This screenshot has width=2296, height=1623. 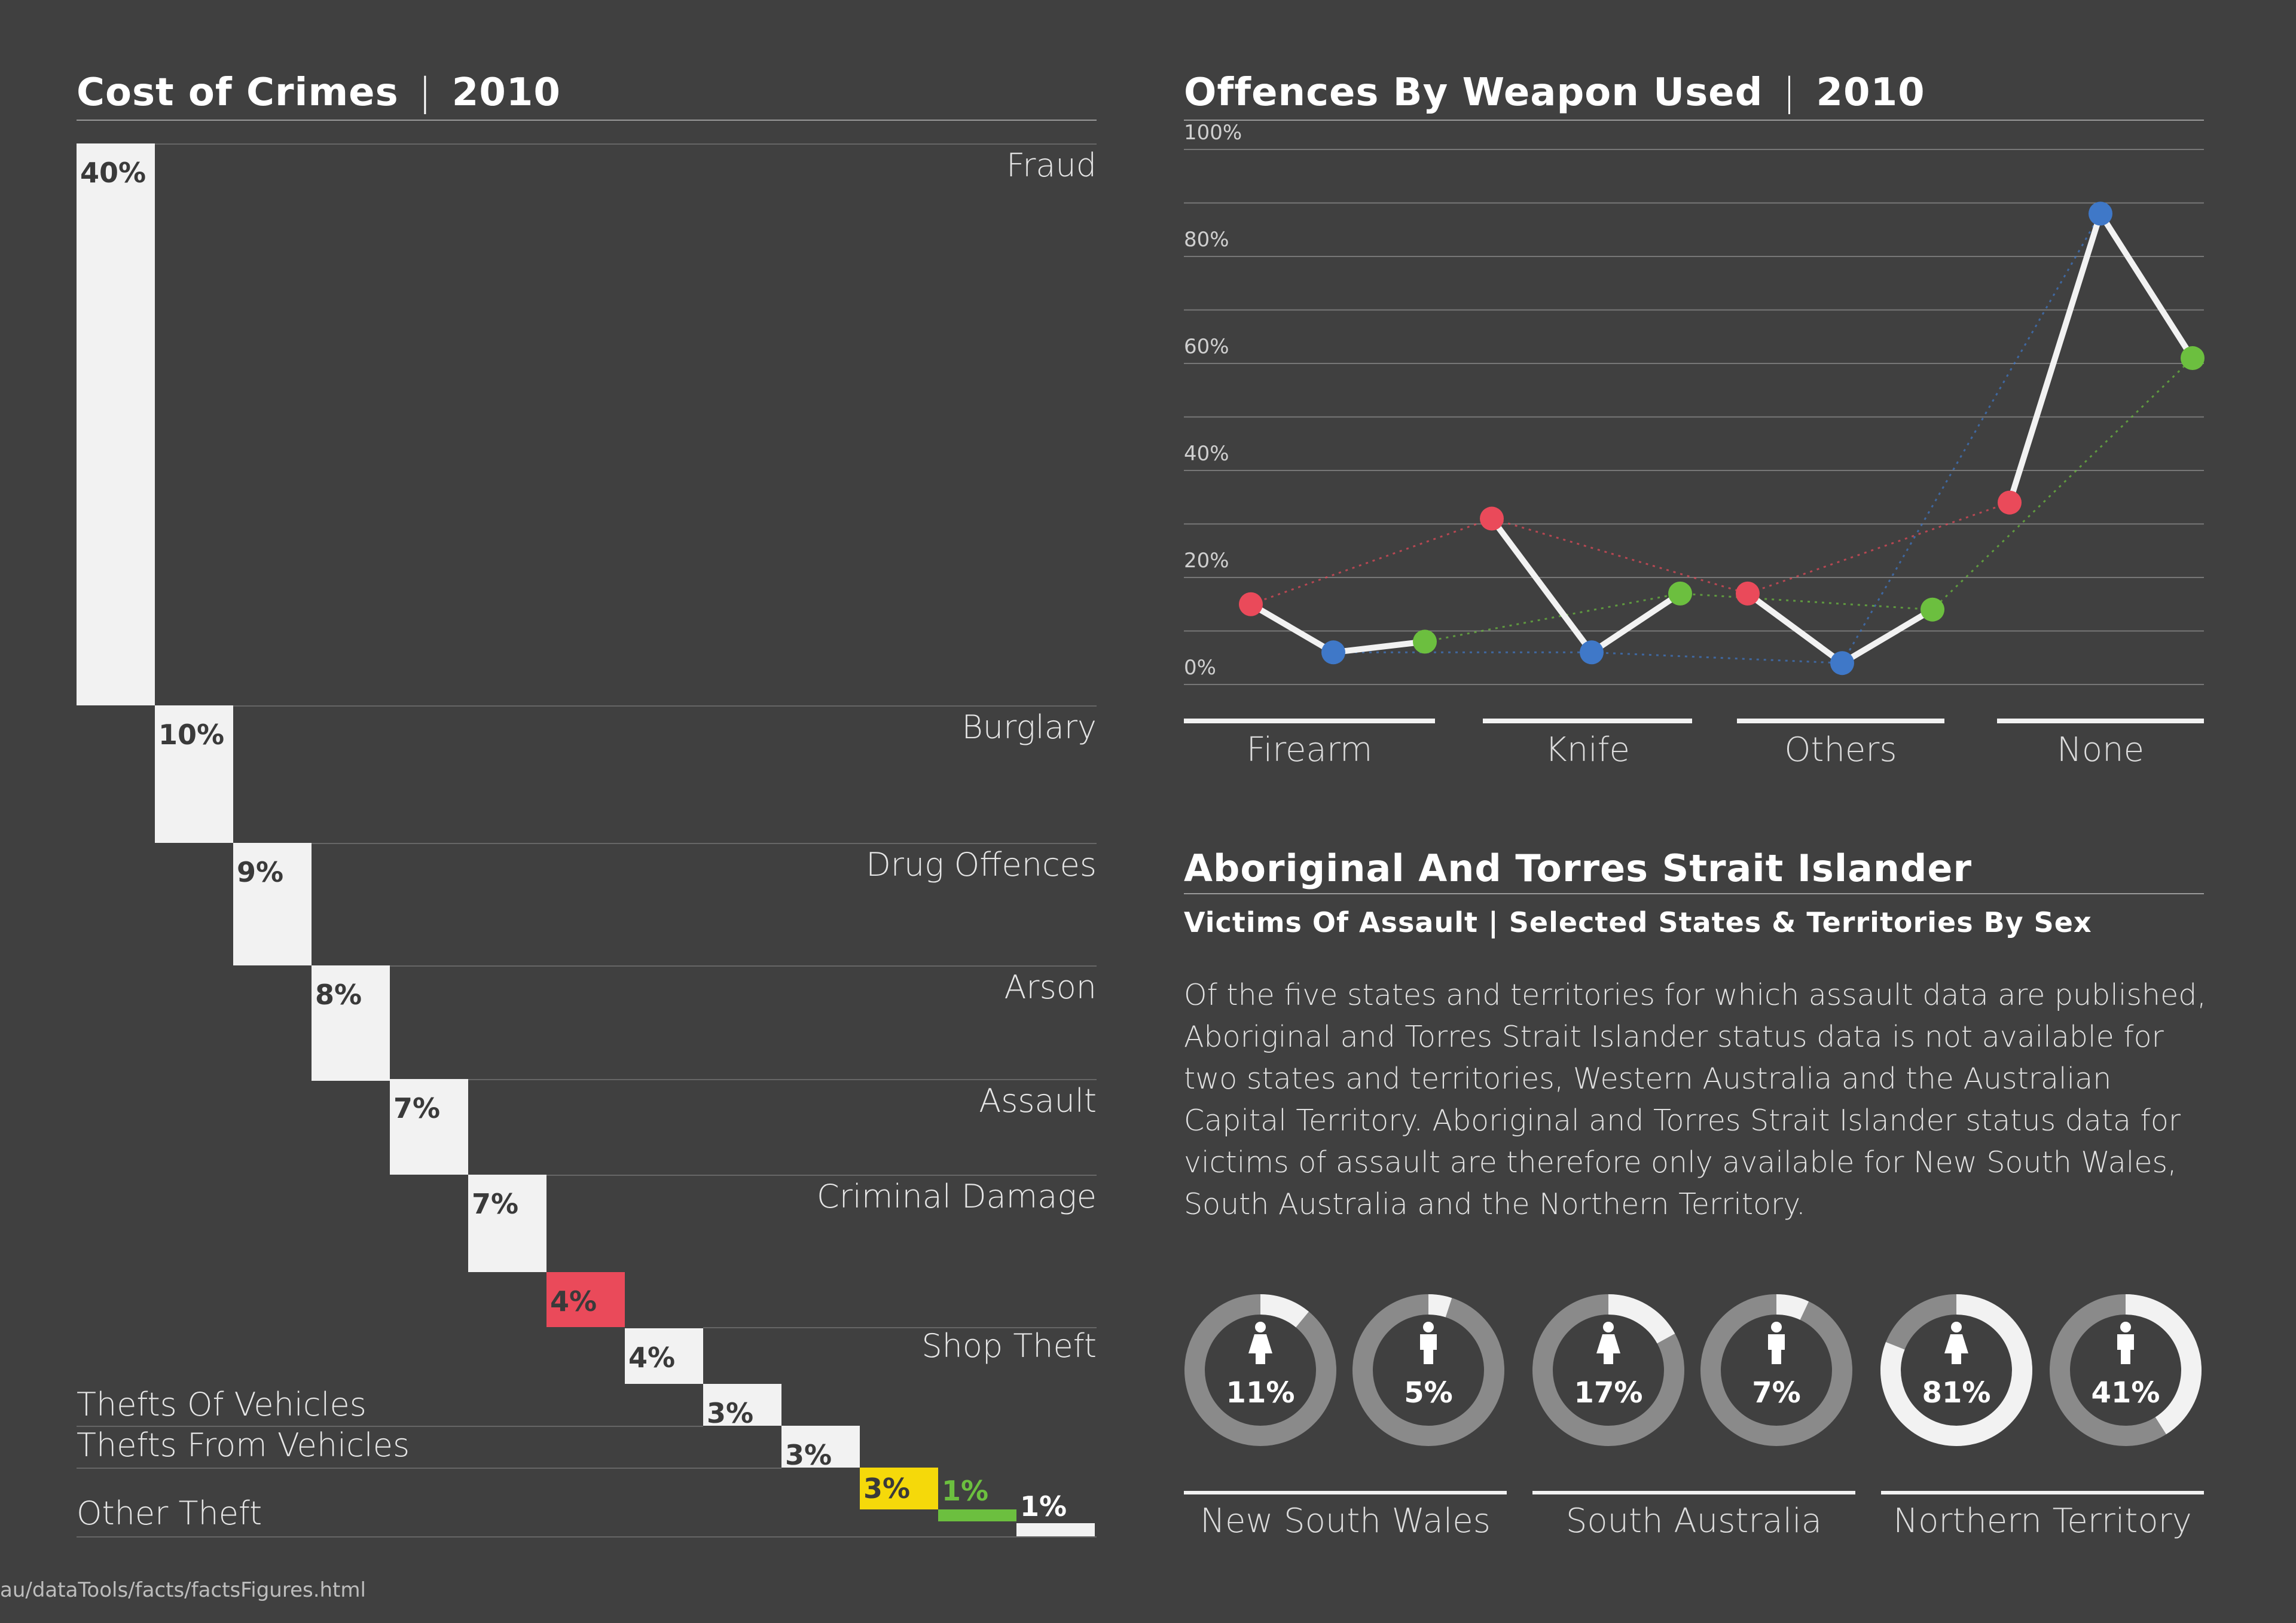 I want to click on weapon-y-tick: 40%, so click(x=1206, y=454).